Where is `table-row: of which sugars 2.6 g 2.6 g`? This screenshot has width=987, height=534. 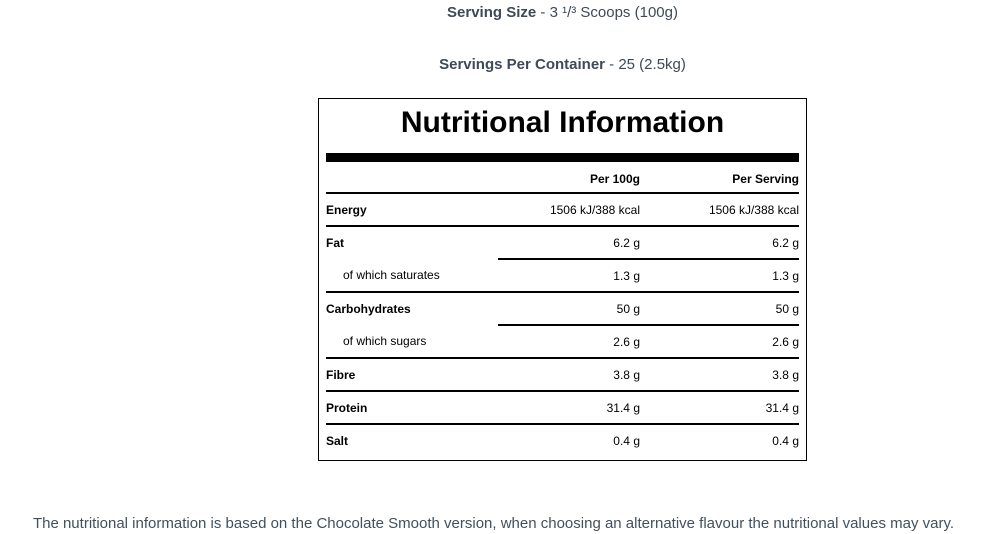 table-row: of which sugars 2.6 g 2.6 g is located at coordinates (562, 342).